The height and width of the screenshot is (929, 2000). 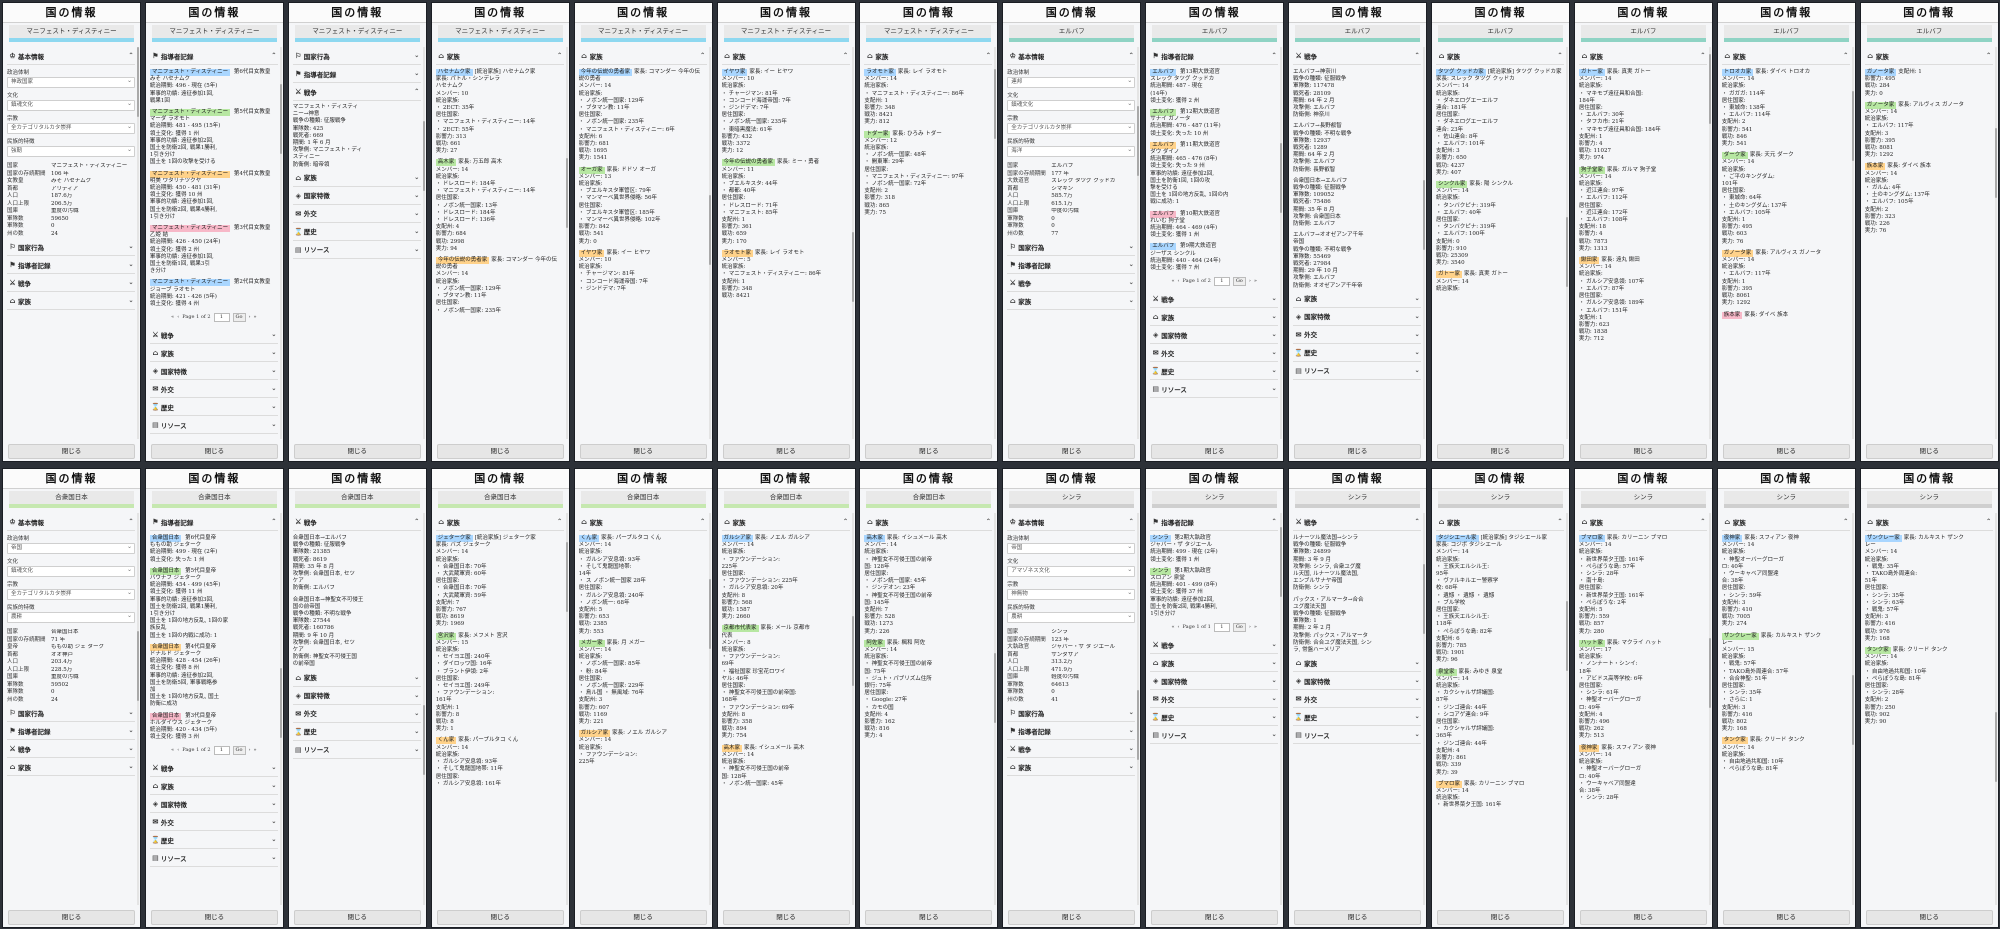 What do you see at coordinates (1452, 185) in the screenshot?
I see `entry-tag: シンクル家` at bounding box center [1452, 185].